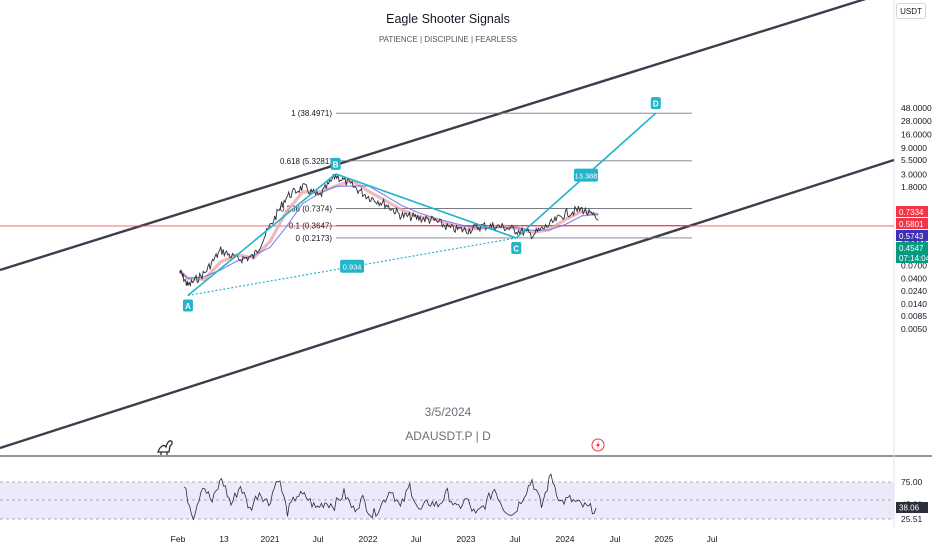 The image size is (932, 550). I want to click on watermark-symbol: ADAUSDT.P | D, so click(448, 436).